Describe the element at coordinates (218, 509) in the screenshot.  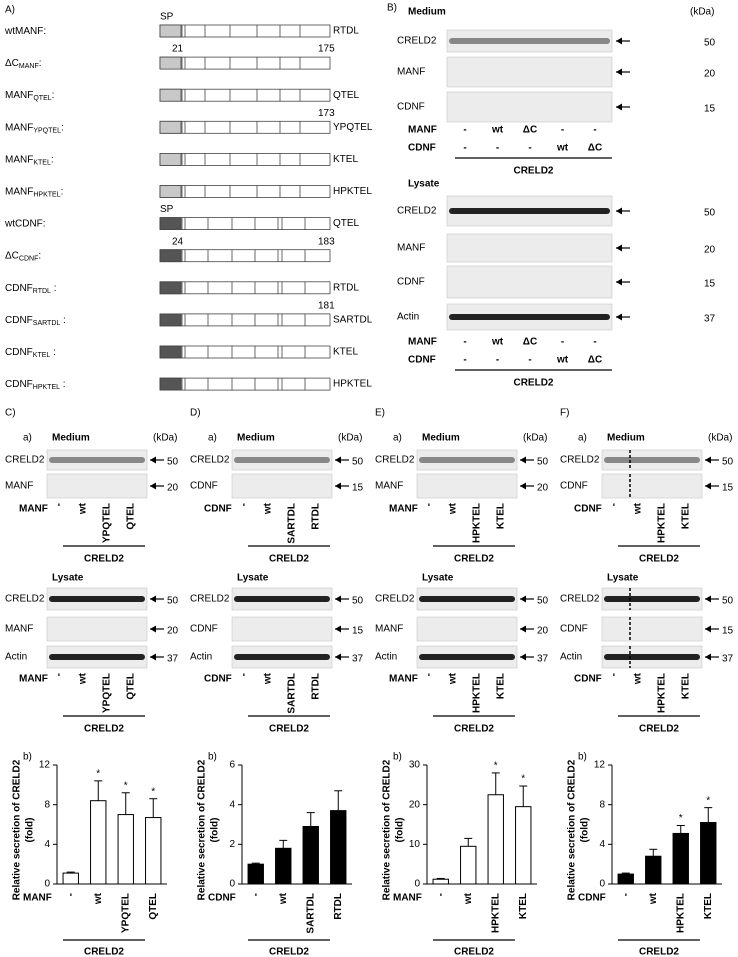
I see `lane-row-label: CDNF` at that location.